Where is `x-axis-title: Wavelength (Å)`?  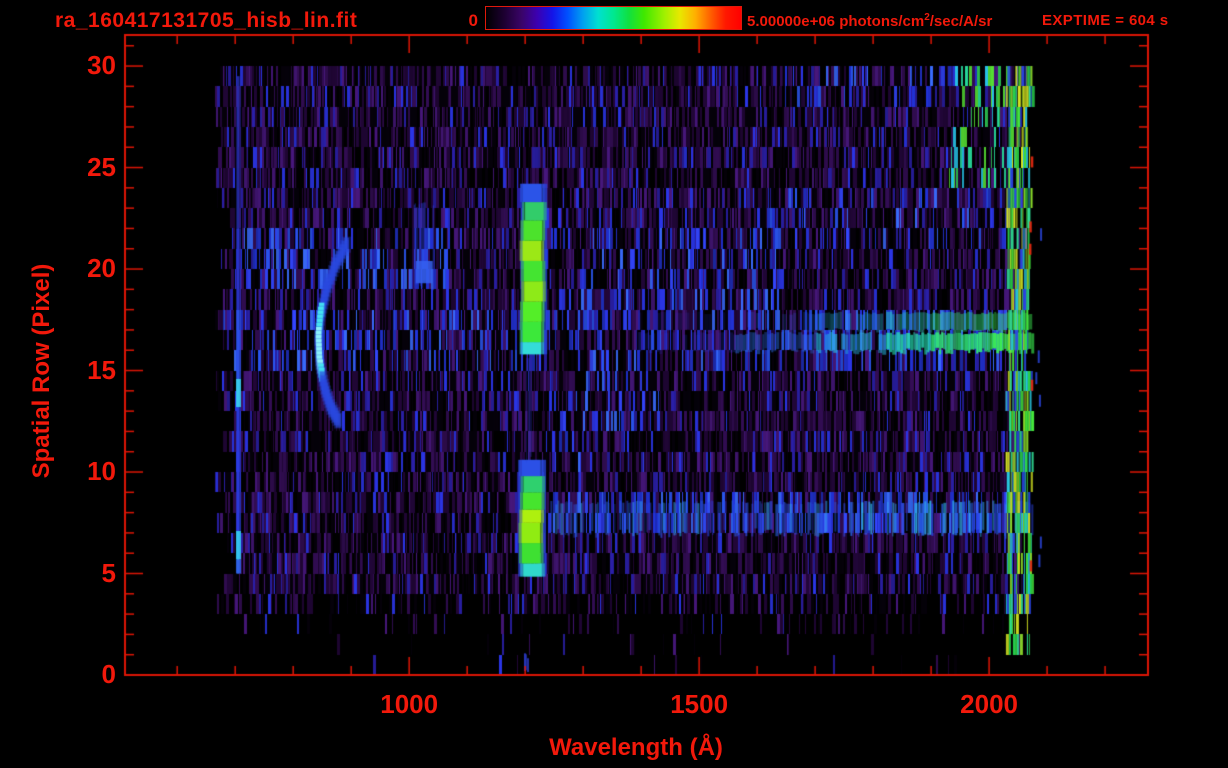 x-axis-title: Wavelength (Å) is located at coordinates (636, 747).